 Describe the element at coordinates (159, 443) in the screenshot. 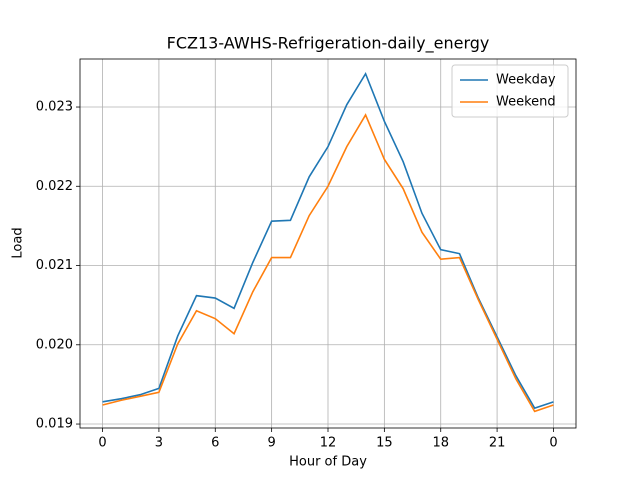

I see `x-tick-label: 3` at that location.